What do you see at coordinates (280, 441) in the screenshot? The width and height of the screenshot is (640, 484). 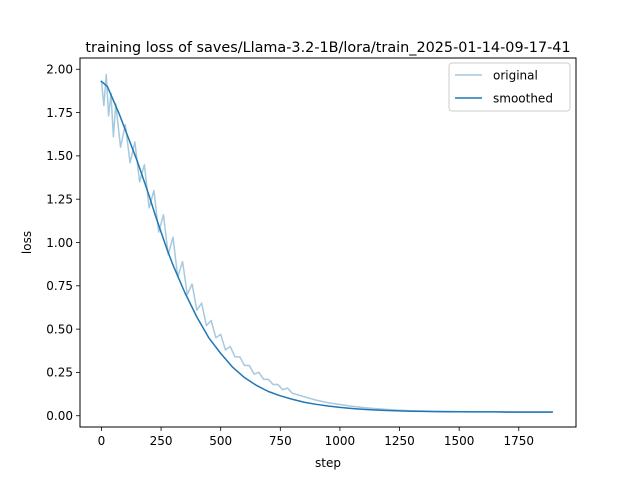 I see `x-tick-label: 750` at bounding box center [280, 441].